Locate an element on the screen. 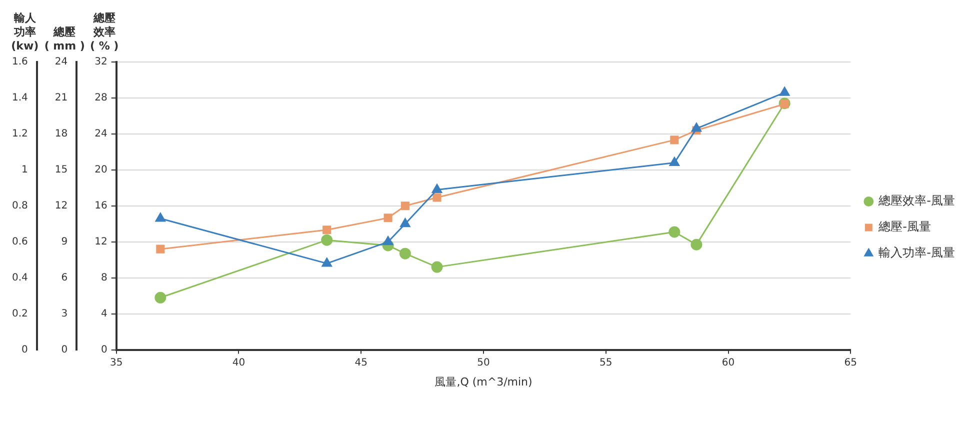  y3-tick-label: 0 is located at coordinates (25, 350).